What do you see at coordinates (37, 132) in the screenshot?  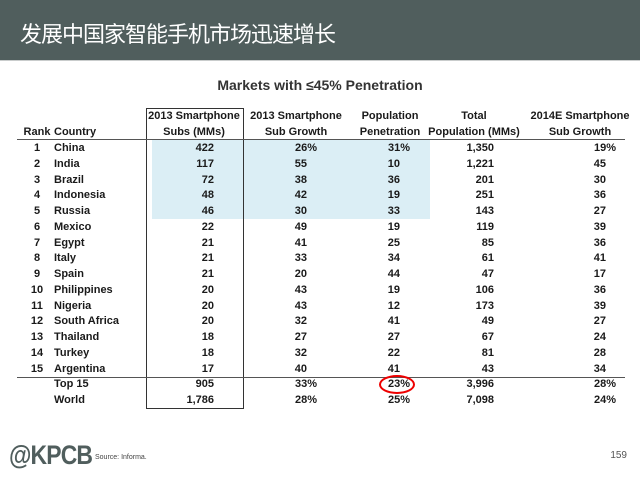 I see `header-rank: Rank` at bounding box center [37, 132].